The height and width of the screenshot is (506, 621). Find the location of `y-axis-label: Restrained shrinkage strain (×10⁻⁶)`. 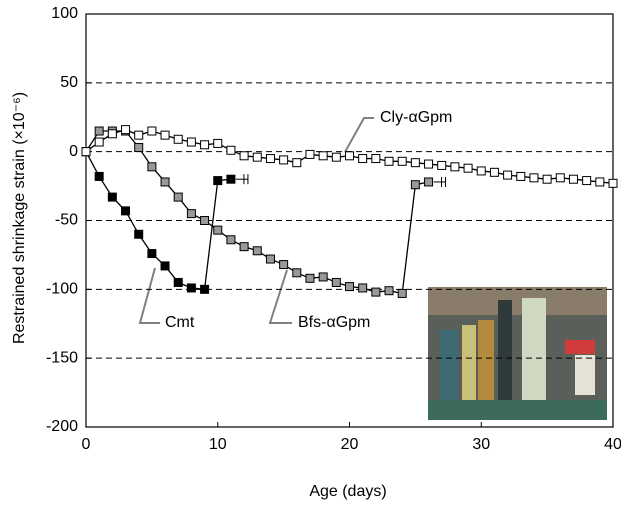

y-axis-label: Restrained shrinkage strain (×10⁻⁶) is located at coordinates (19, 218).